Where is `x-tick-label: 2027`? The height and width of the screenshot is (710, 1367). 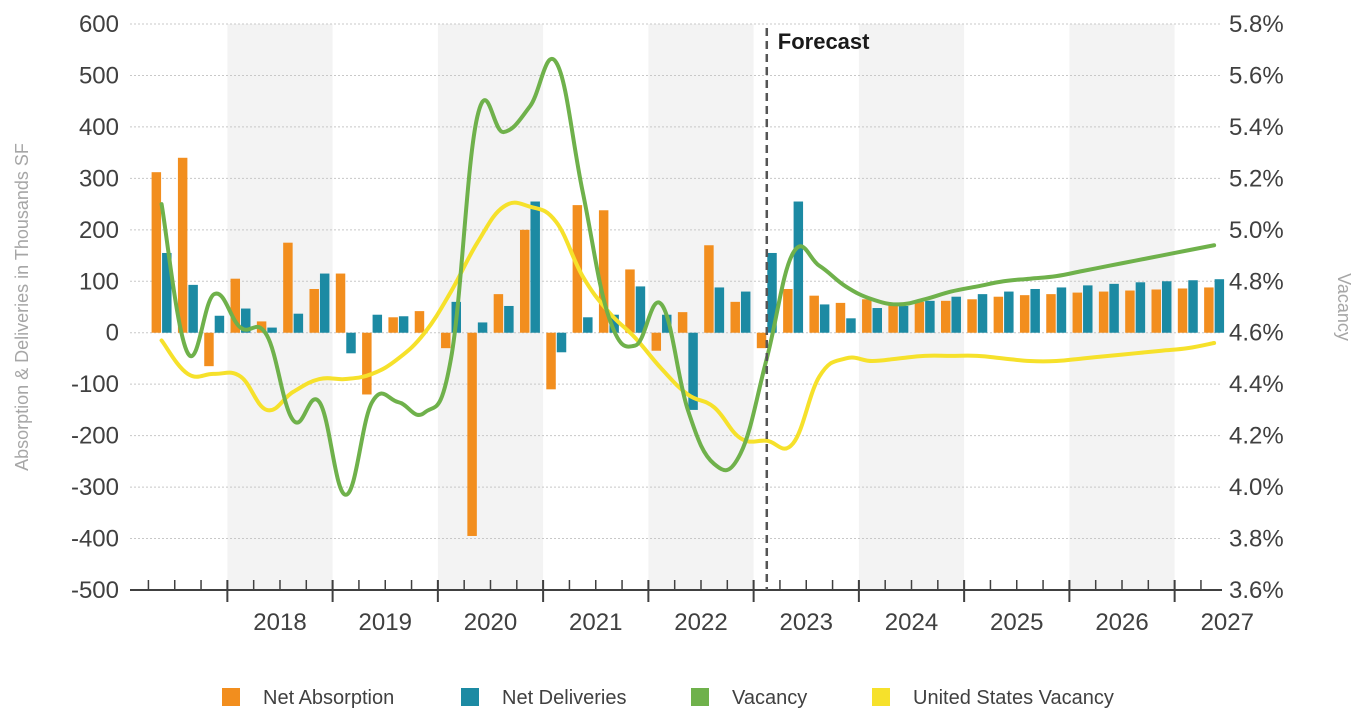
x-tick-label: 2027 is located at coordinates (1227, 622).